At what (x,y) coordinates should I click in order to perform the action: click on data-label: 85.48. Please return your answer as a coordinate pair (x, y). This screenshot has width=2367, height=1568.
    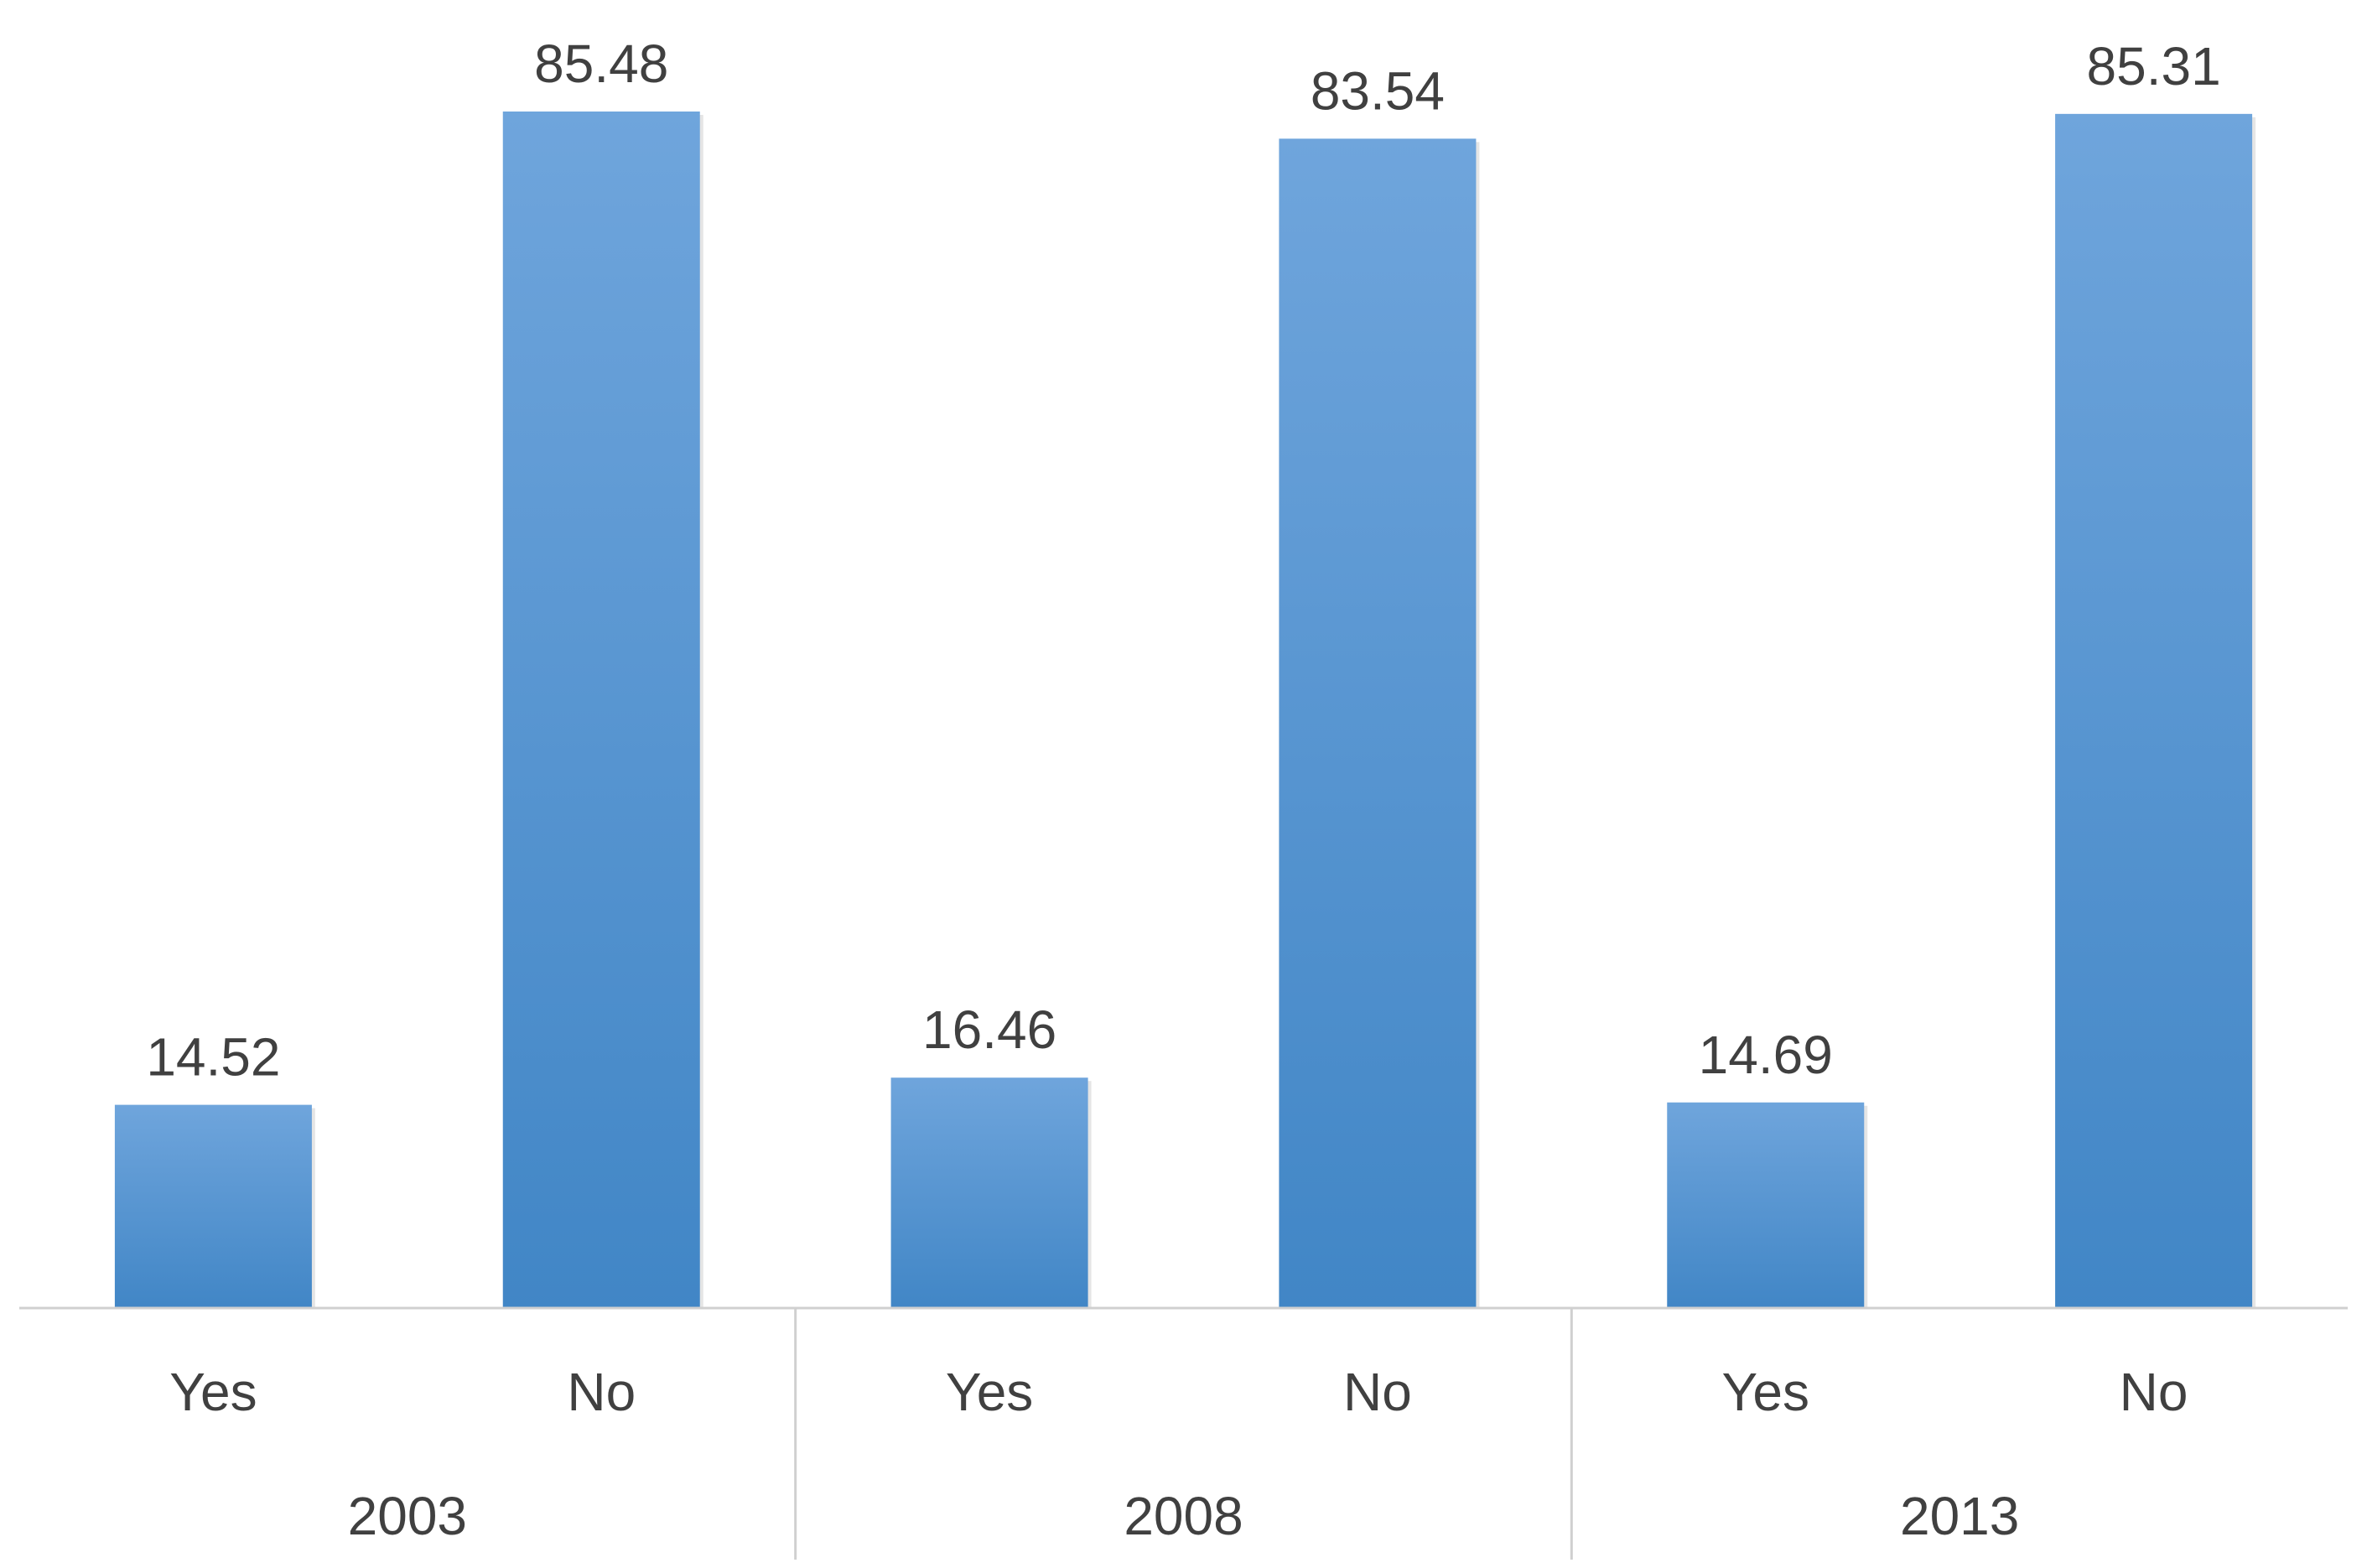
    Looking at the image, I should click on (601, 64).